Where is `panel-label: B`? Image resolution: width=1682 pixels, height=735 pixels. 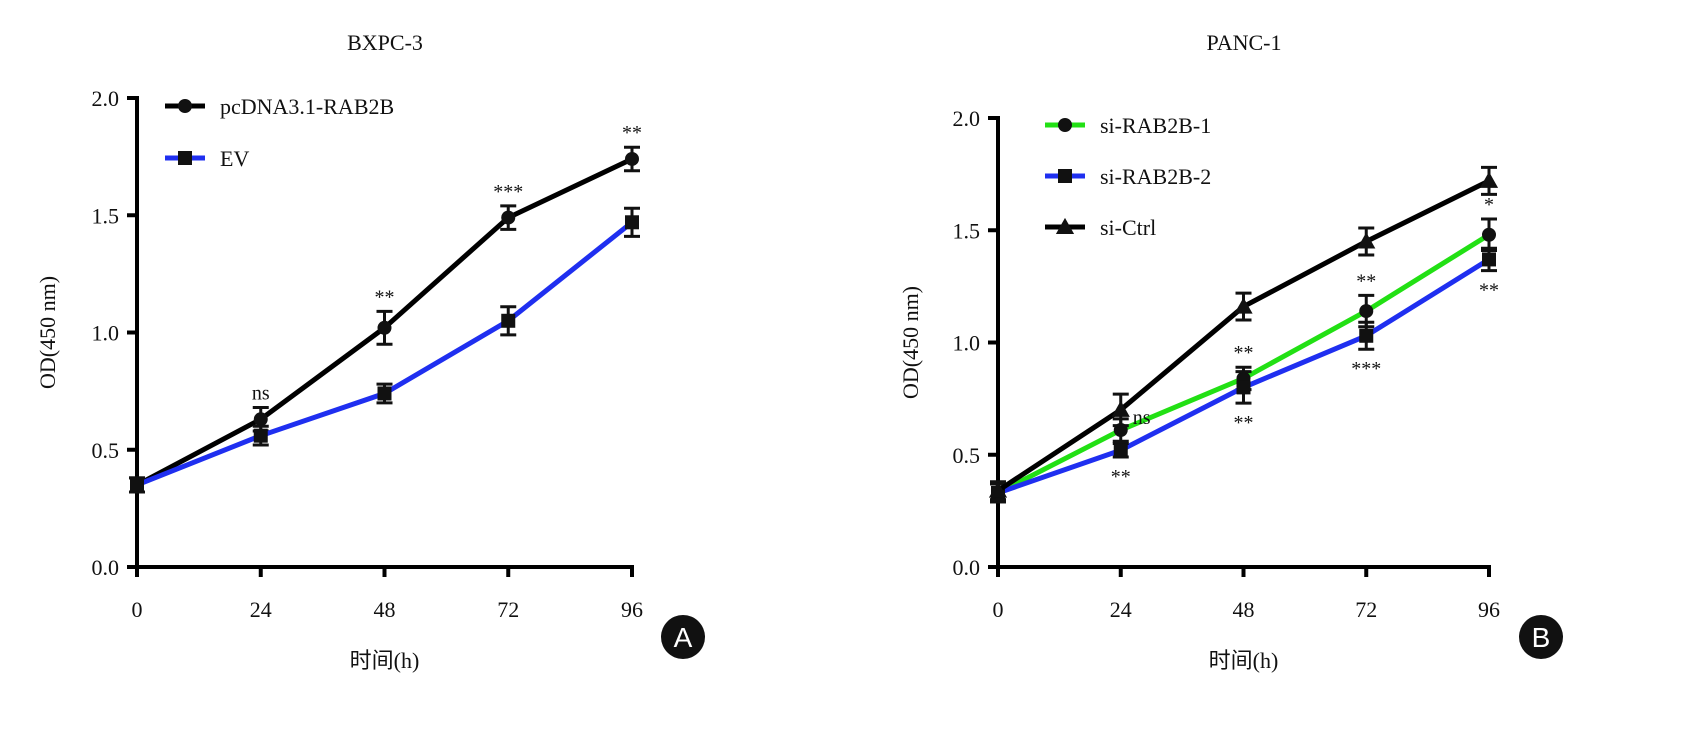
panel-label: B is located at coordinates (1541, 637).